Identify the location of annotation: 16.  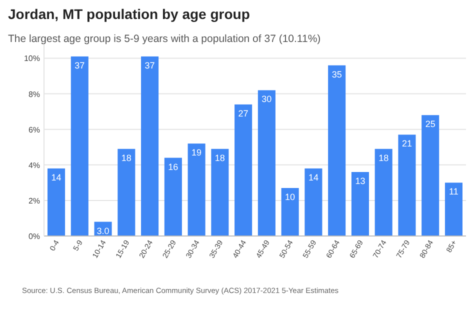
(173, 167).